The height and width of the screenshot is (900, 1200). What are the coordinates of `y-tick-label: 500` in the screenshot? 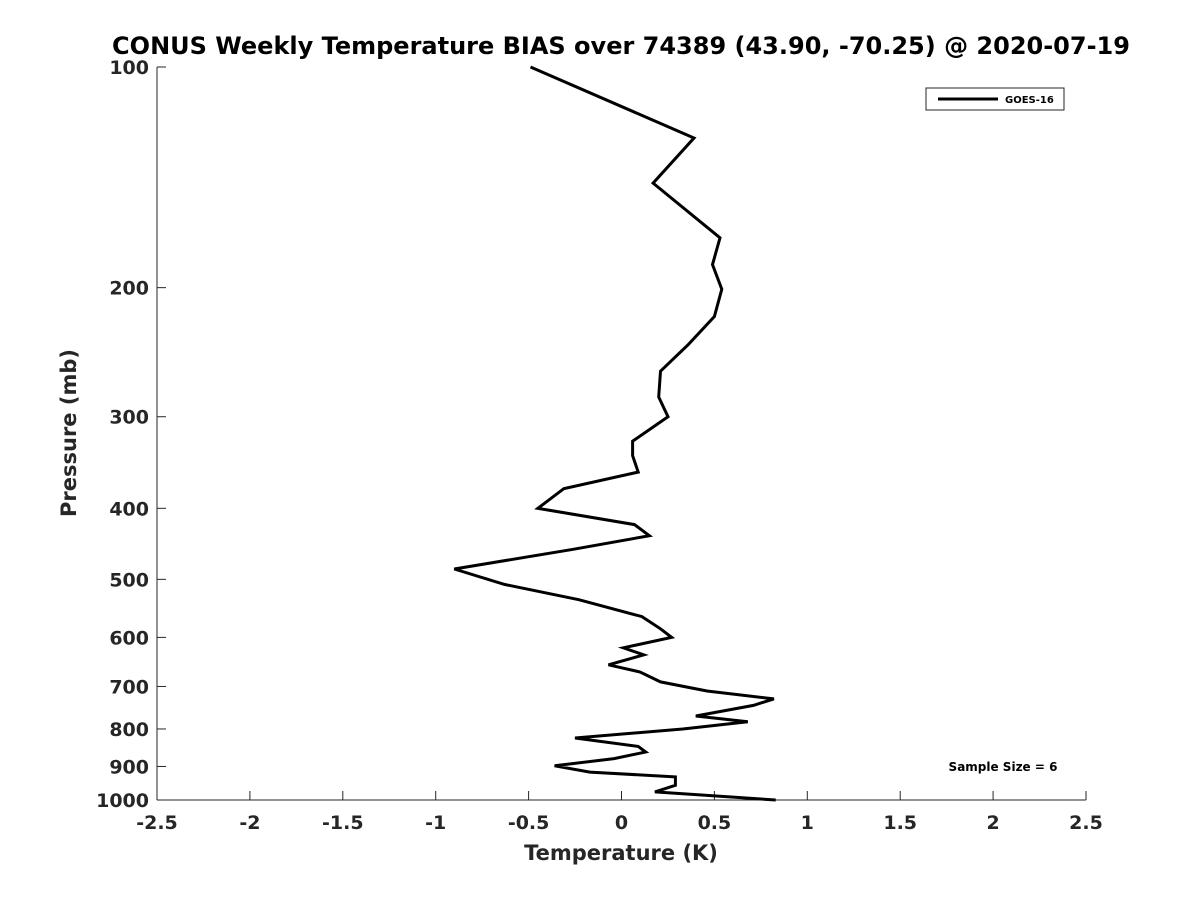 It's located at (129, 580).